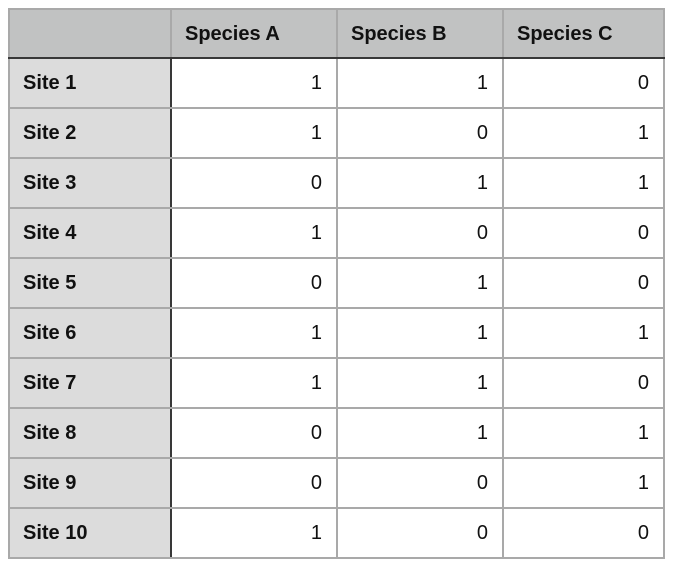 This screenshot has width=673, height=568. I want to click on table-row: Site 2 1 0 1, so click(336, 133).